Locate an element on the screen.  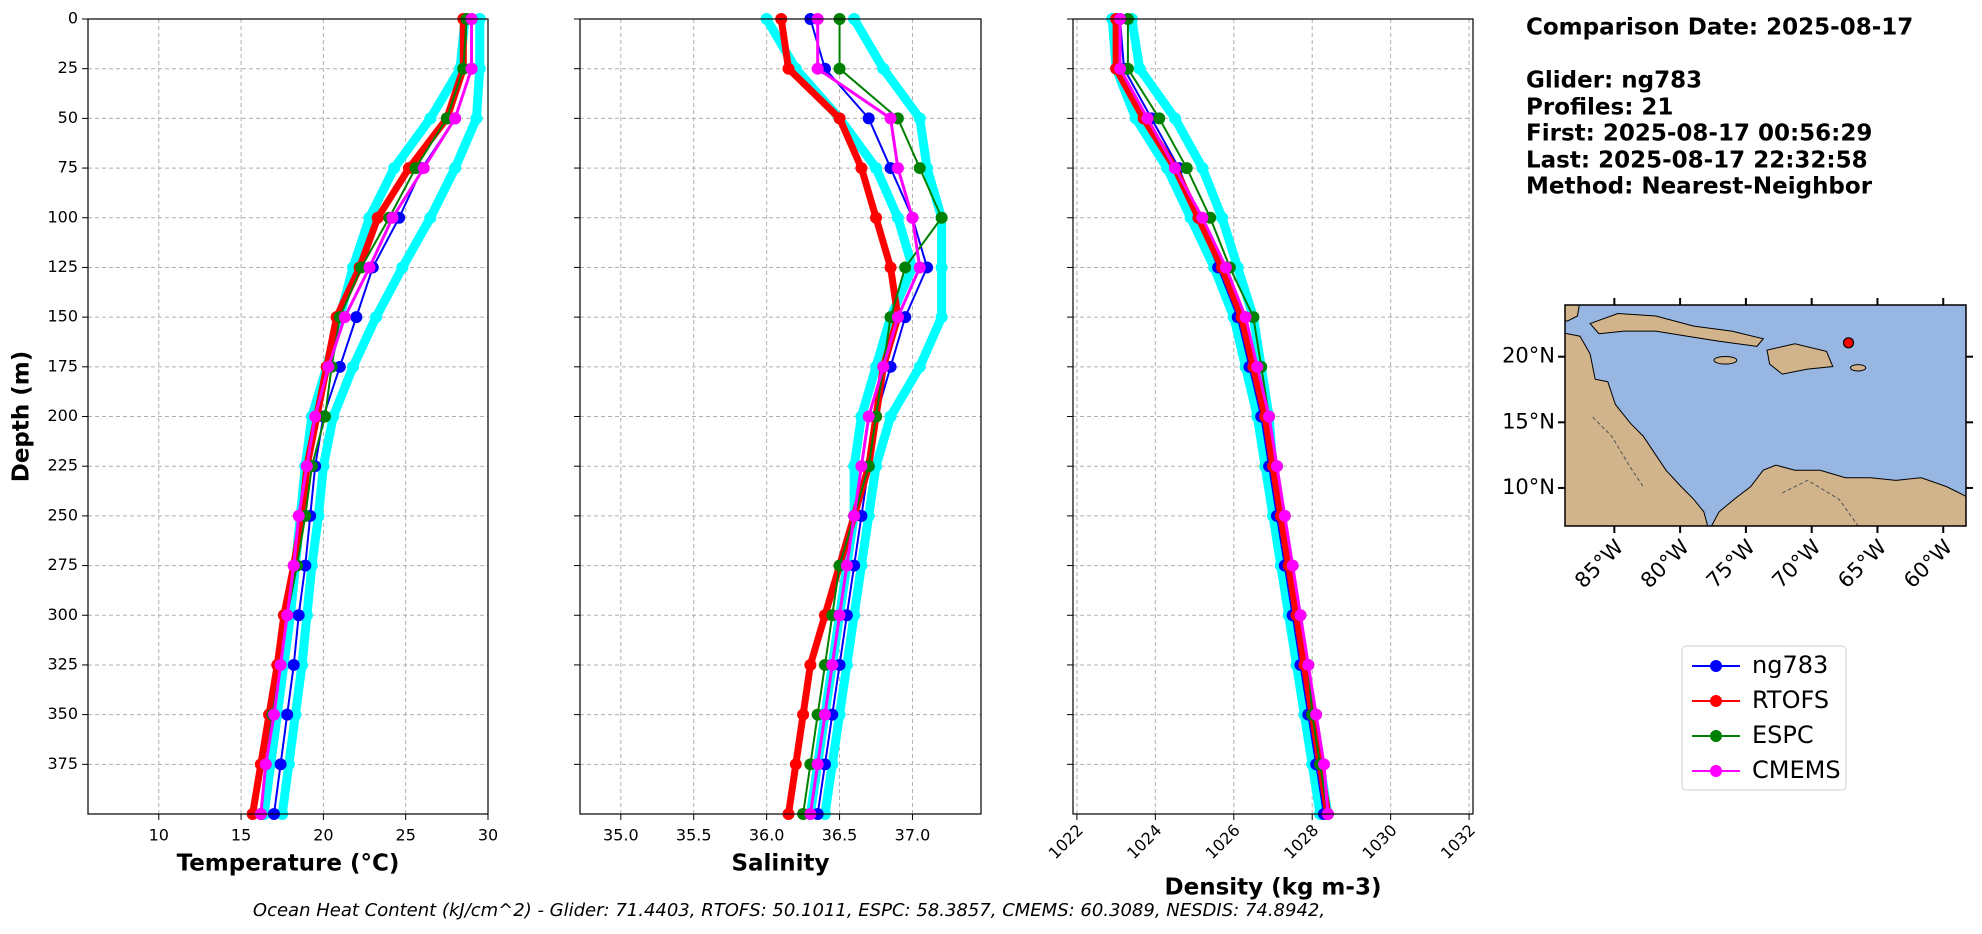
y-tick-label: 25 is located at coordinates (68, 67).